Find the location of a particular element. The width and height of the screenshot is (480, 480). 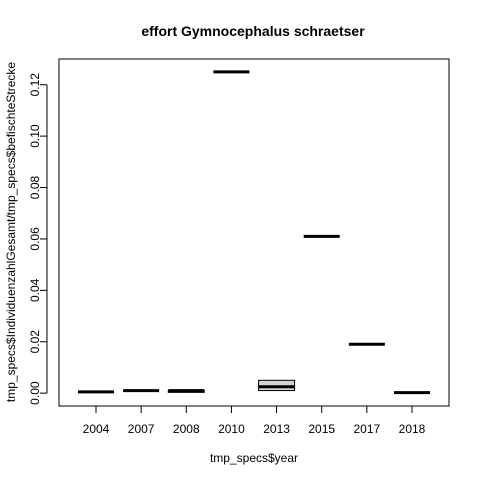

y-tick-label: 0.02 is located at coordinates (35, 342).